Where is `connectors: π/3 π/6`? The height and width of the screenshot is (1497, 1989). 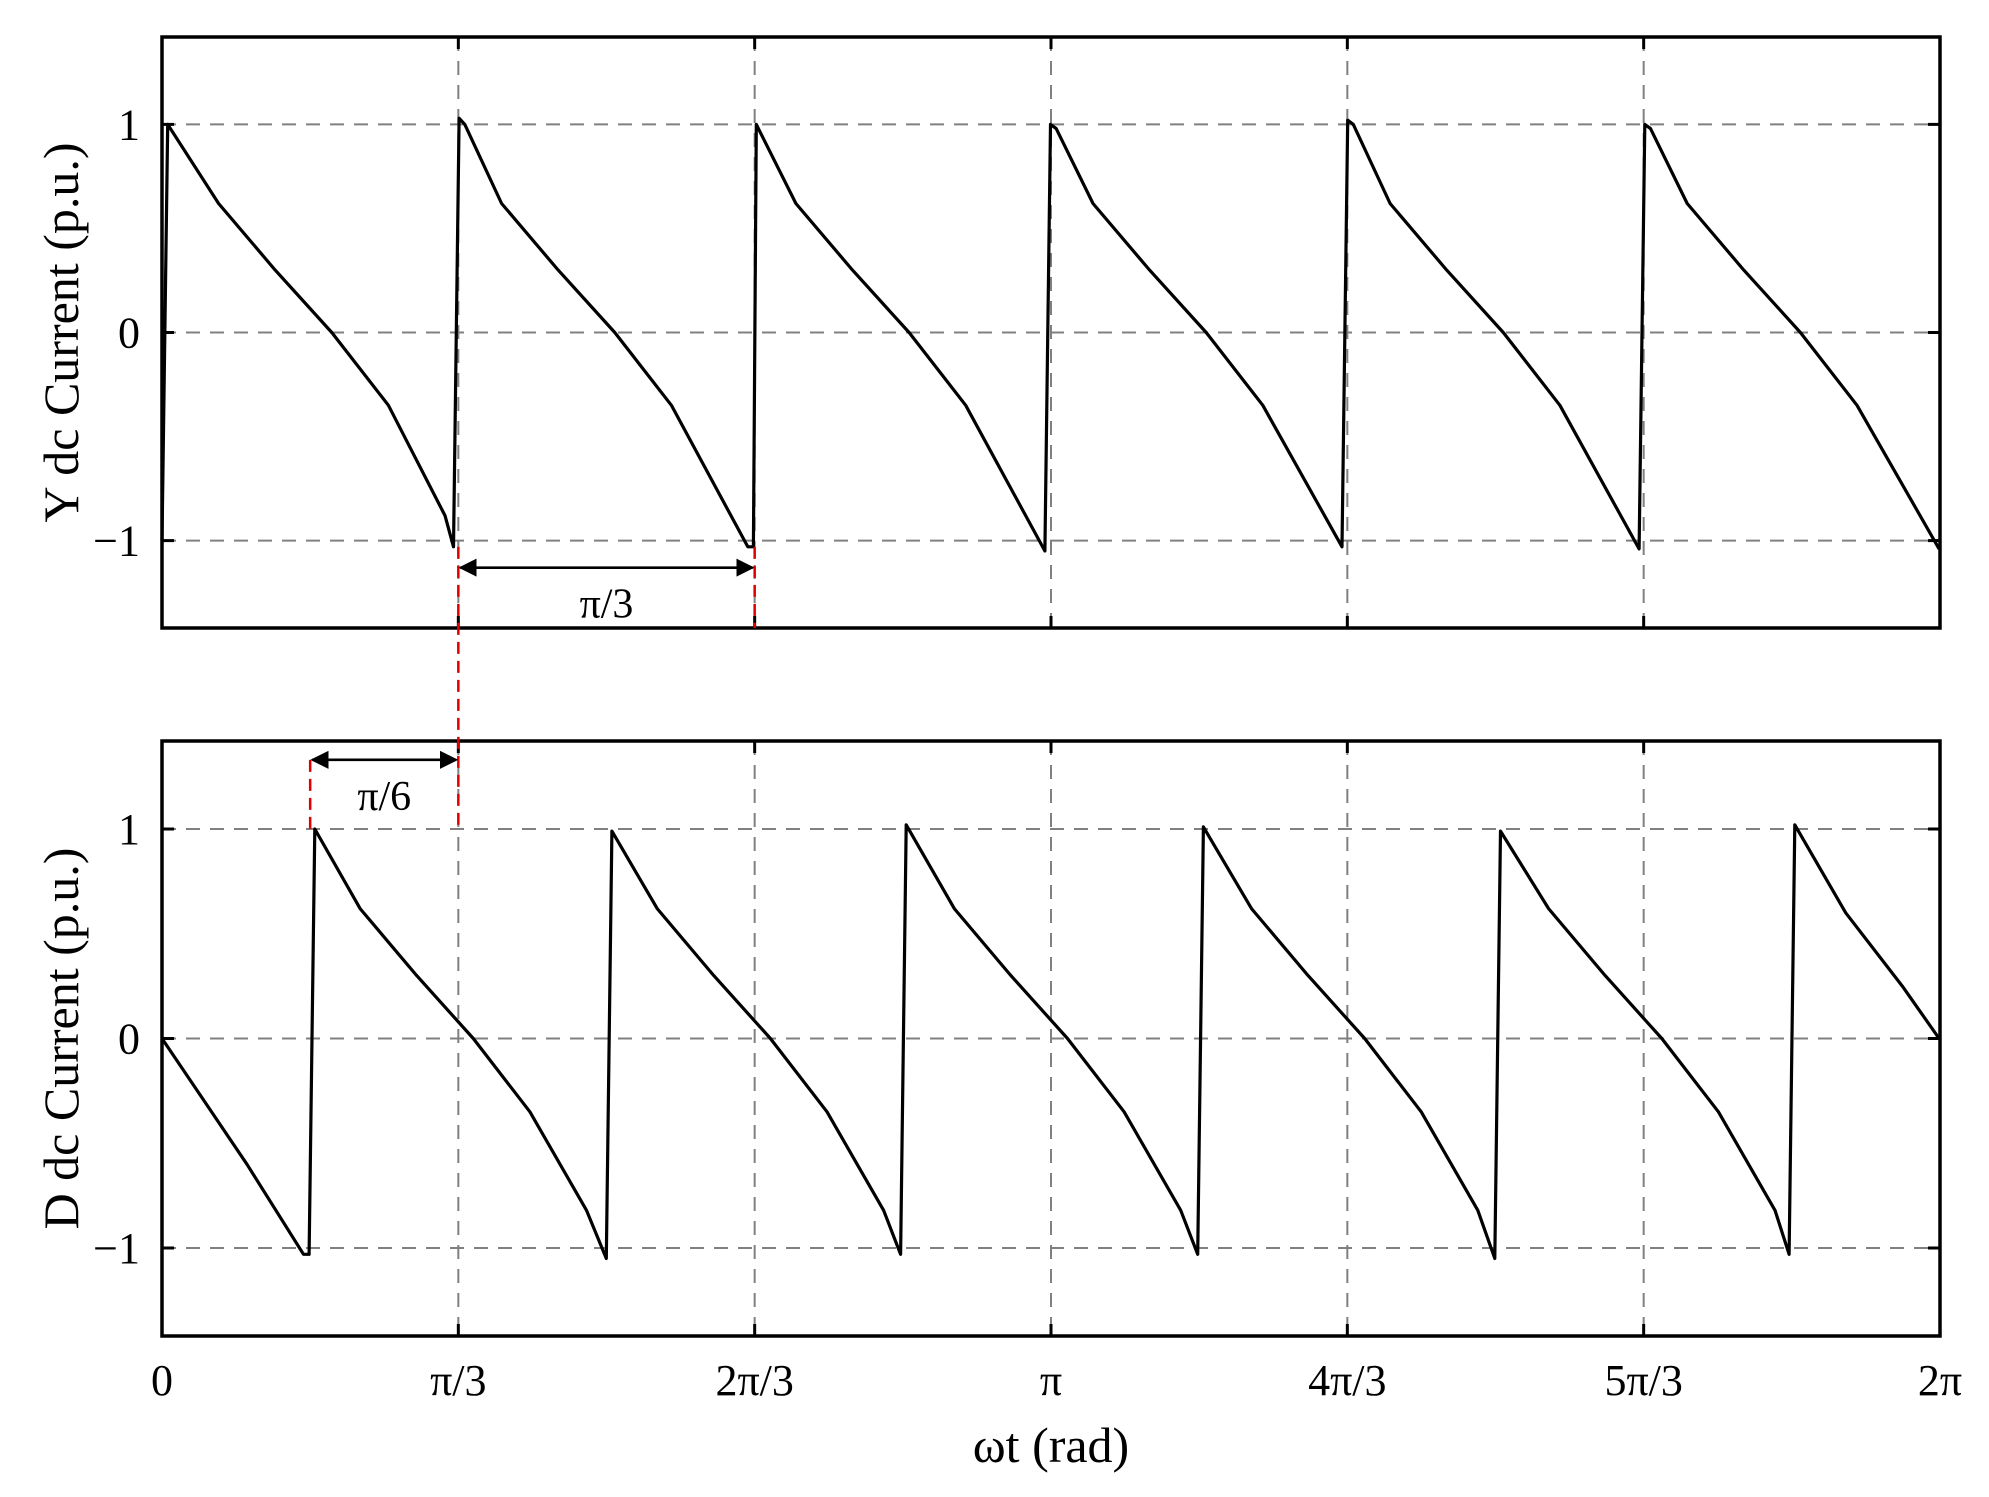
connectors: π/3 π/6 is located at coordinates (532, 687).